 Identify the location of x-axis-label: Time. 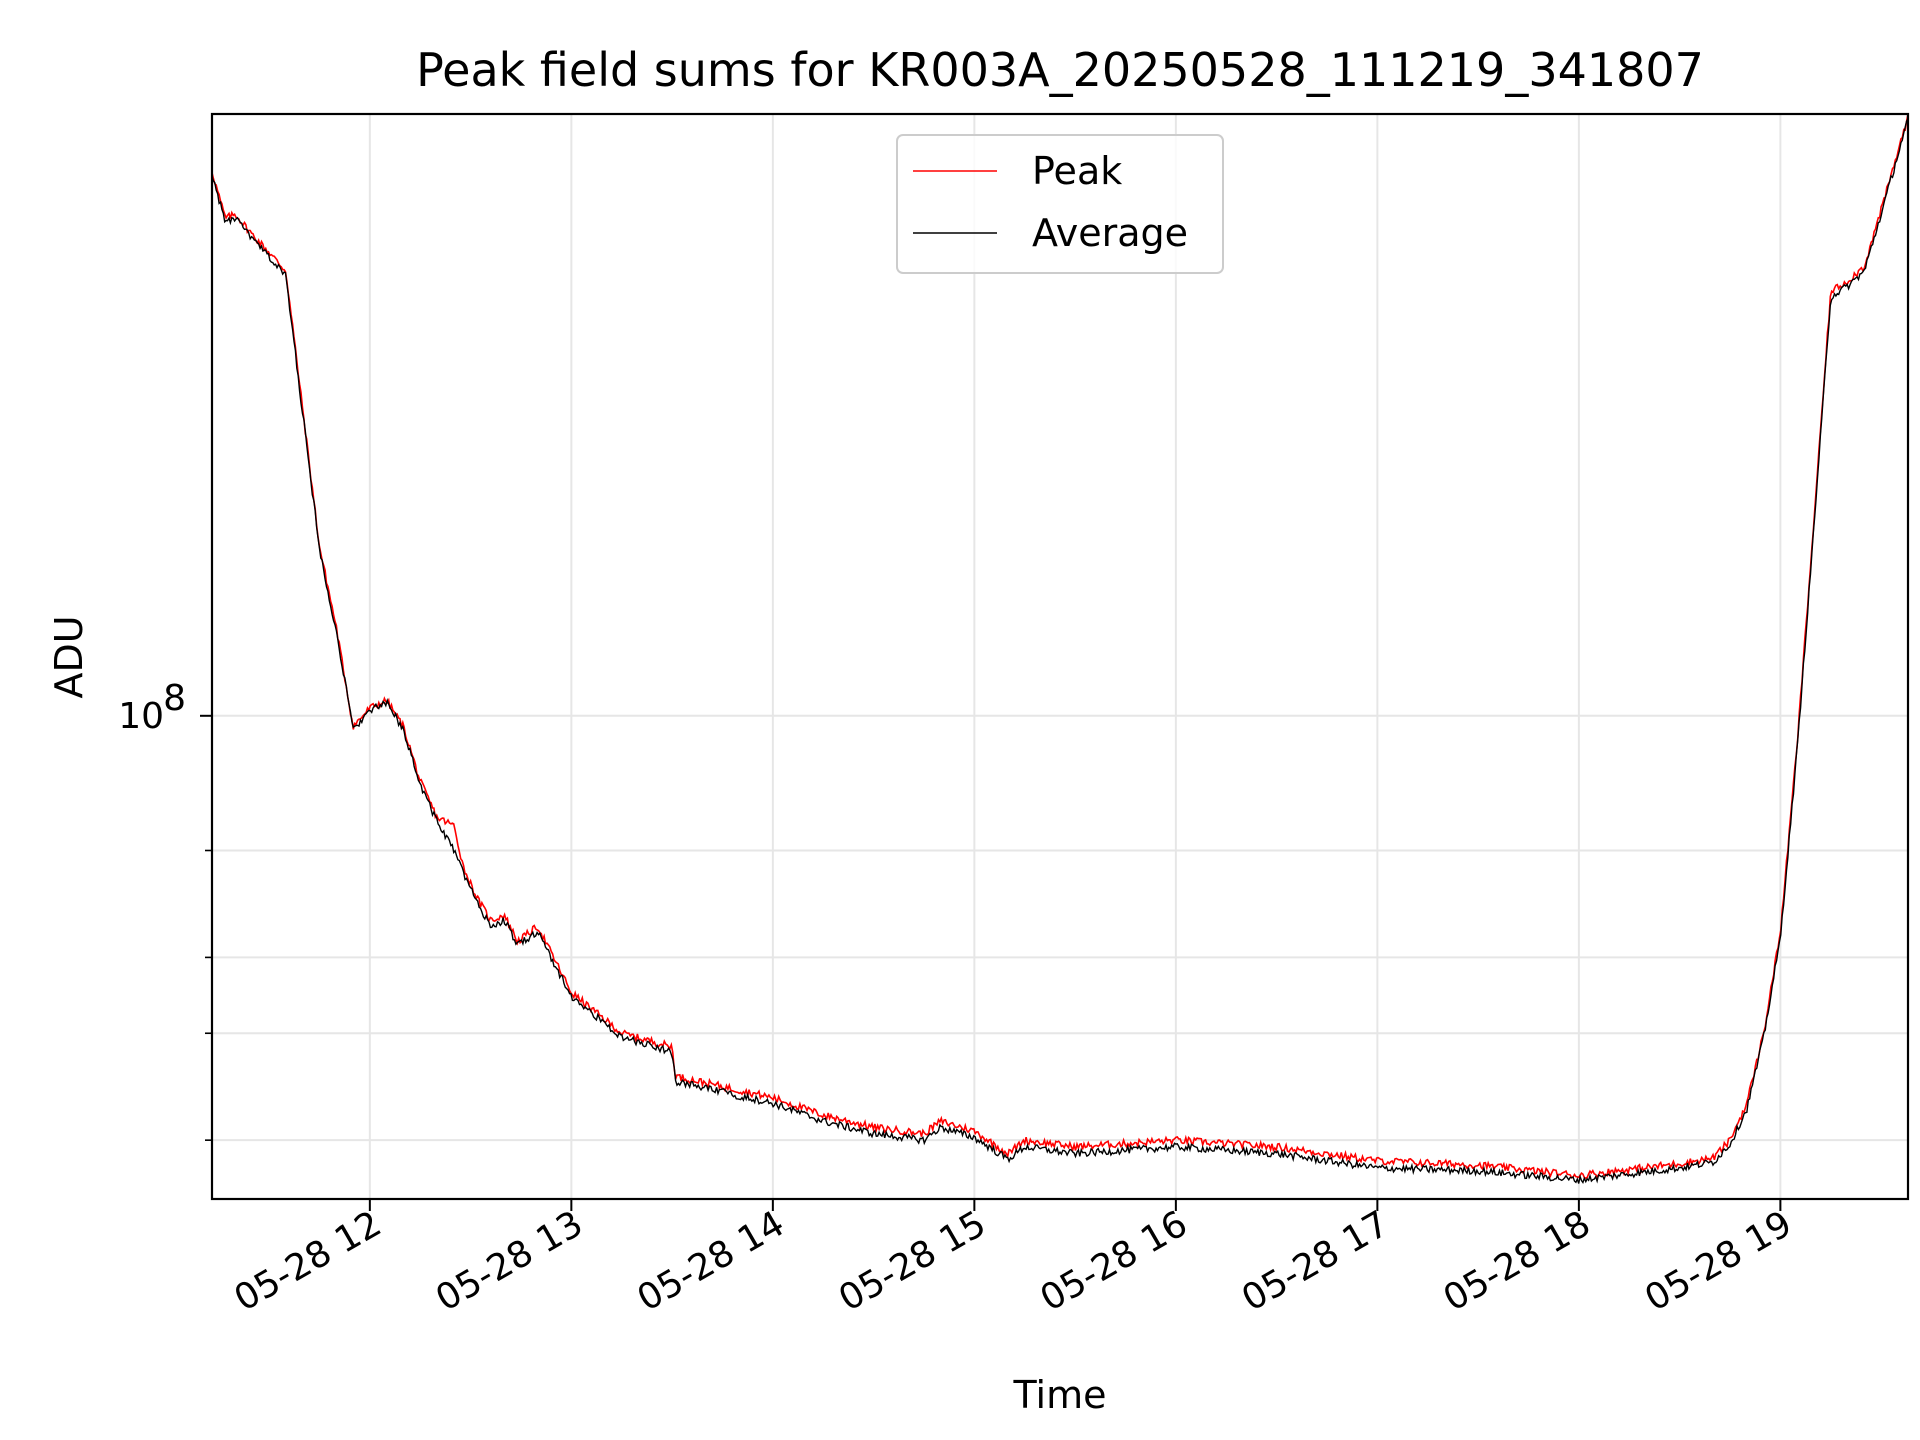
(1060, 1395).